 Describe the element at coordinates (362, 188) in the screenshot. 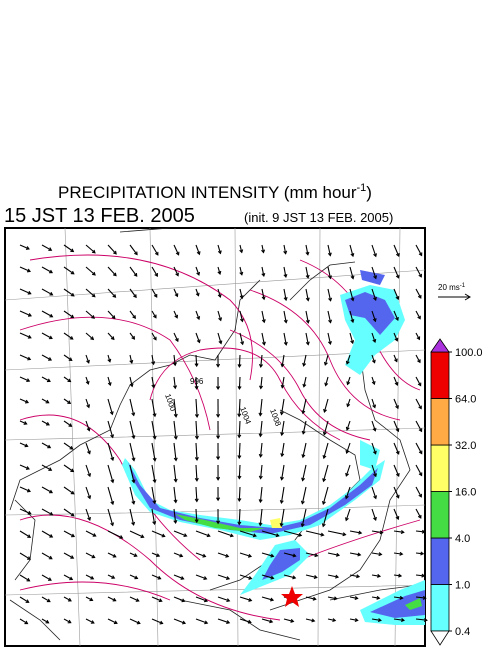

I see `title-sup: -1` at that location.